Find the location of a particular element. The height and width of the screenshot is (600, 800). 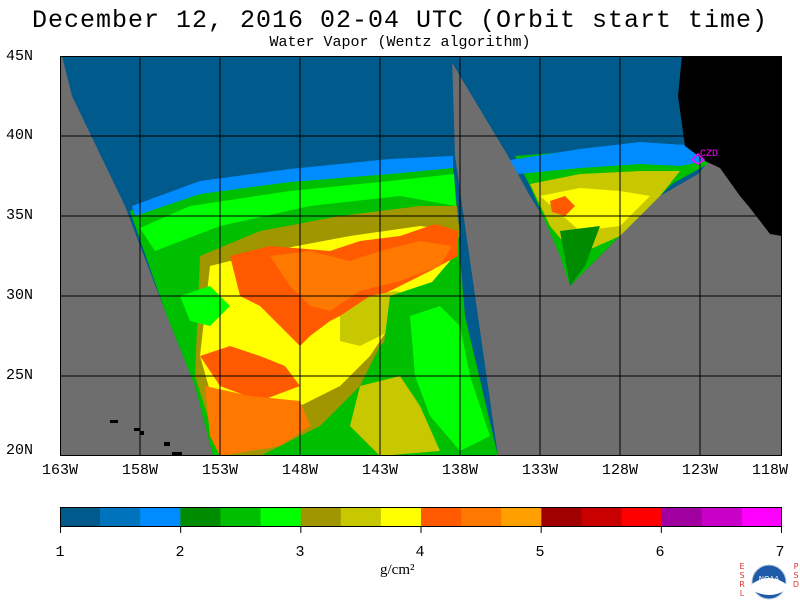

colorbar-tick-1: 1 is located at coordinates (60, 552).